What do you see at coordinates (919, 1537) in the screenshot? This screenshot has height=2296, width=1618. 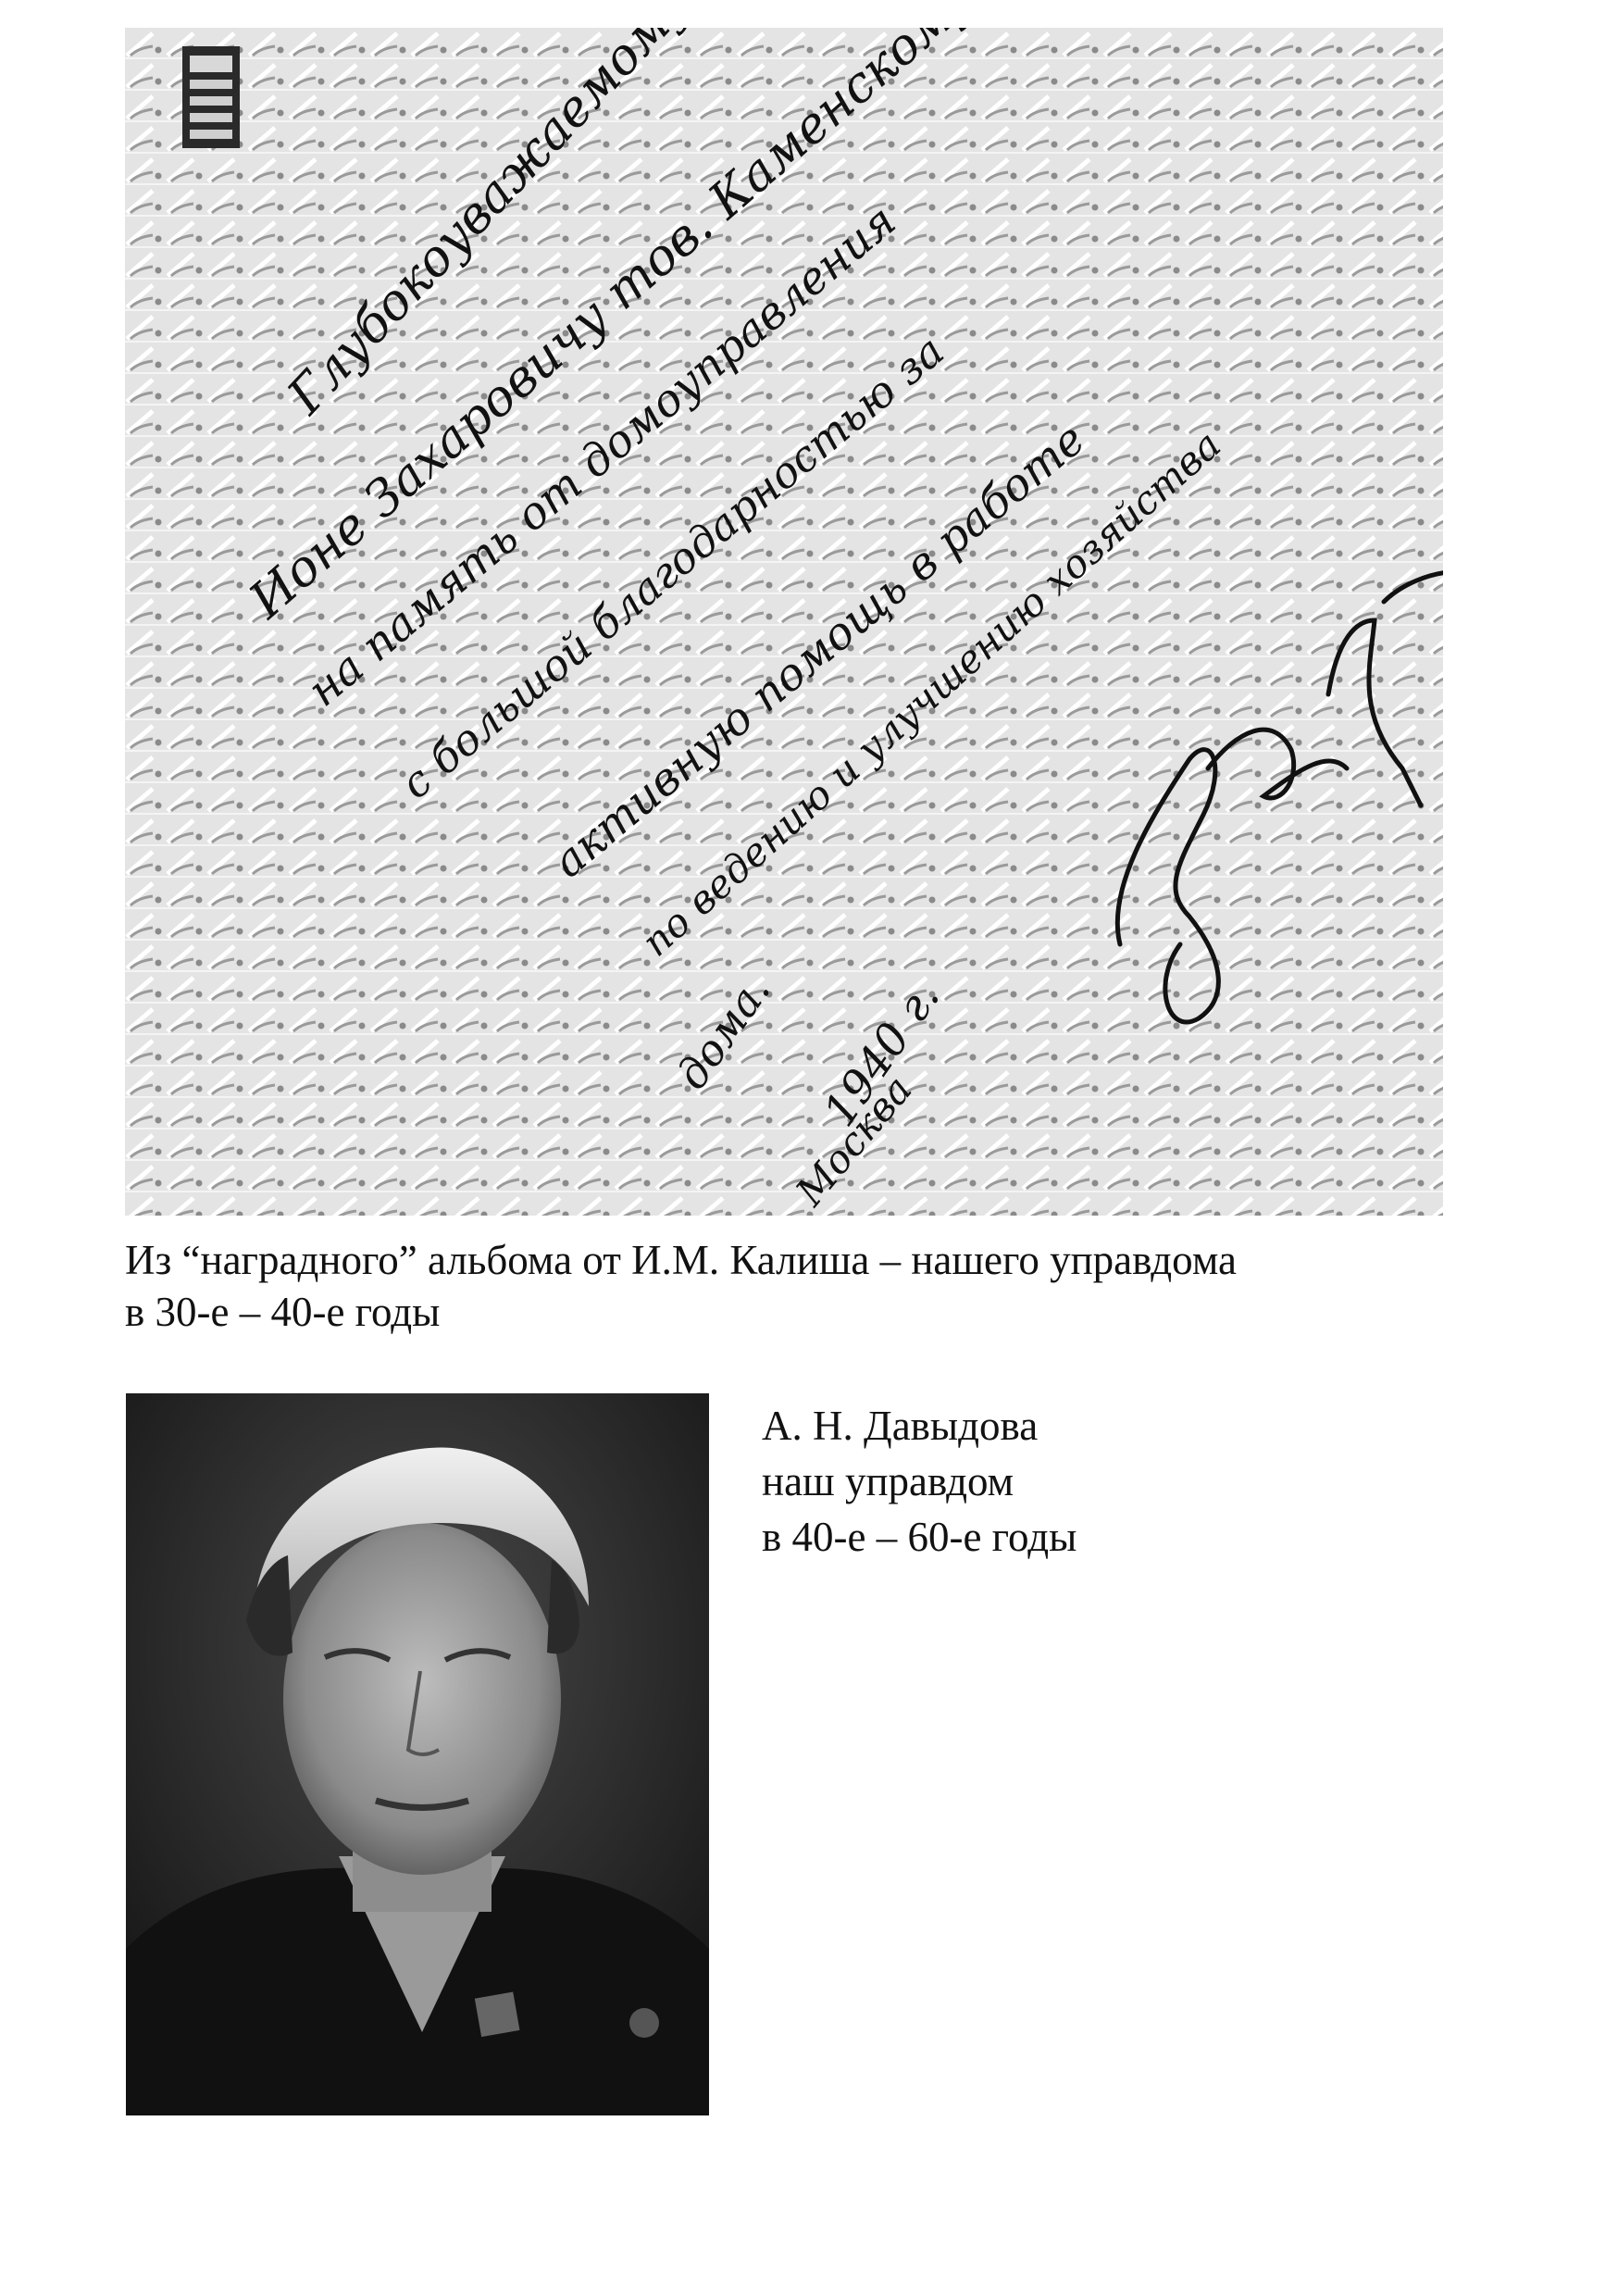 I see `portrait-caption-years: в 40-е – 60-е годы` at bounding box center [919, 1537].